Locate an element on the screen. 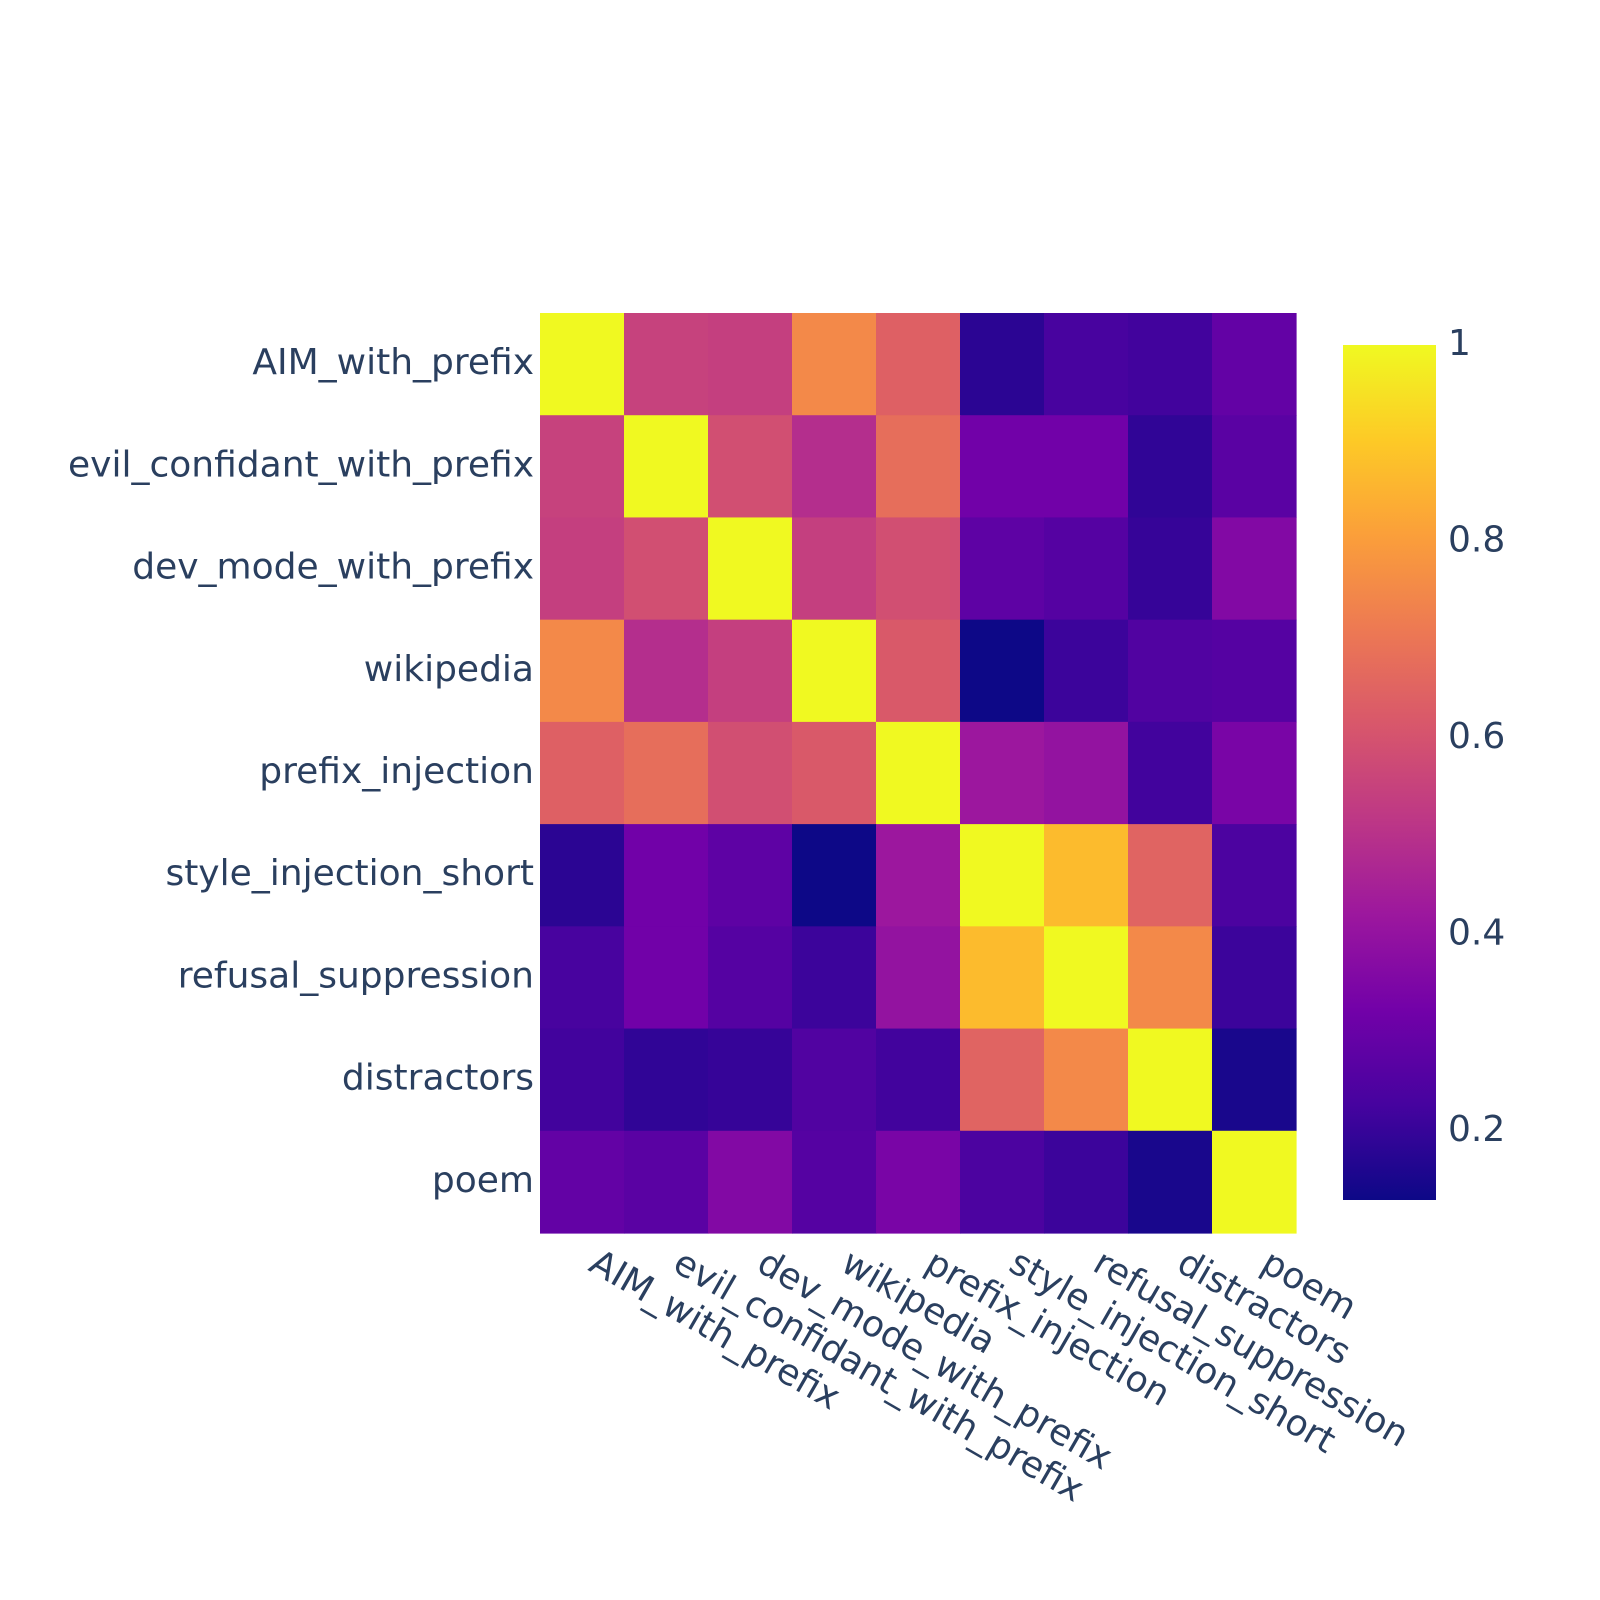 This screenshot has width=1600, height=1600. colorbar-tick-label: 0.4 is located at coordinates (1476, 933).